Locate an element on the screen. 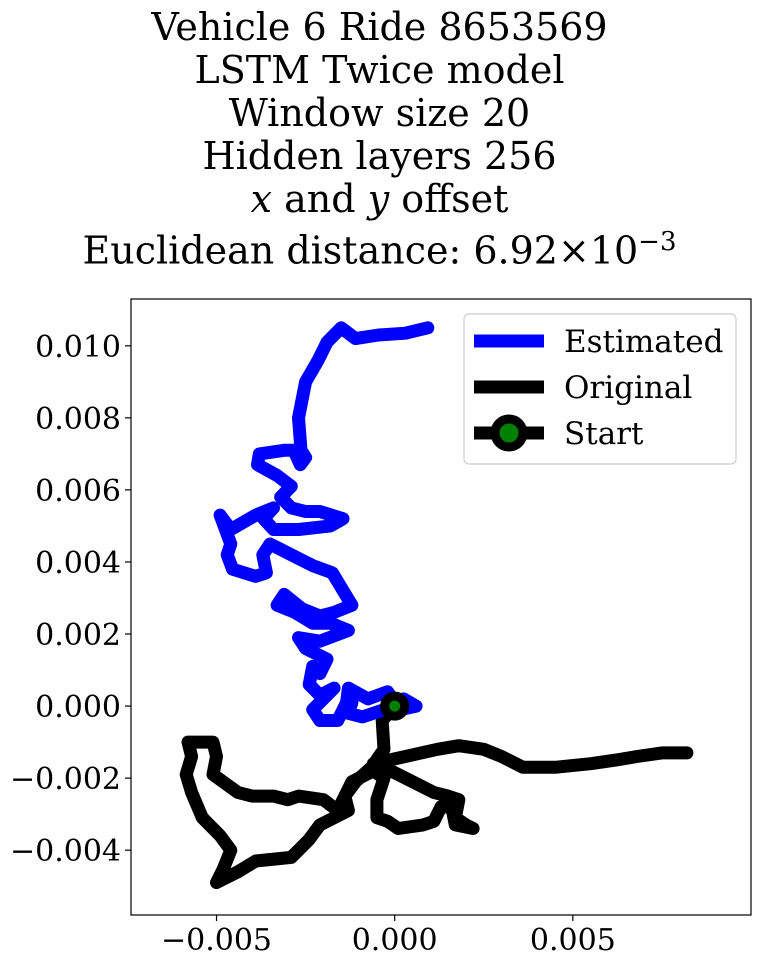  y-tick-label: 0.002 is located at coordinates (78, 635).